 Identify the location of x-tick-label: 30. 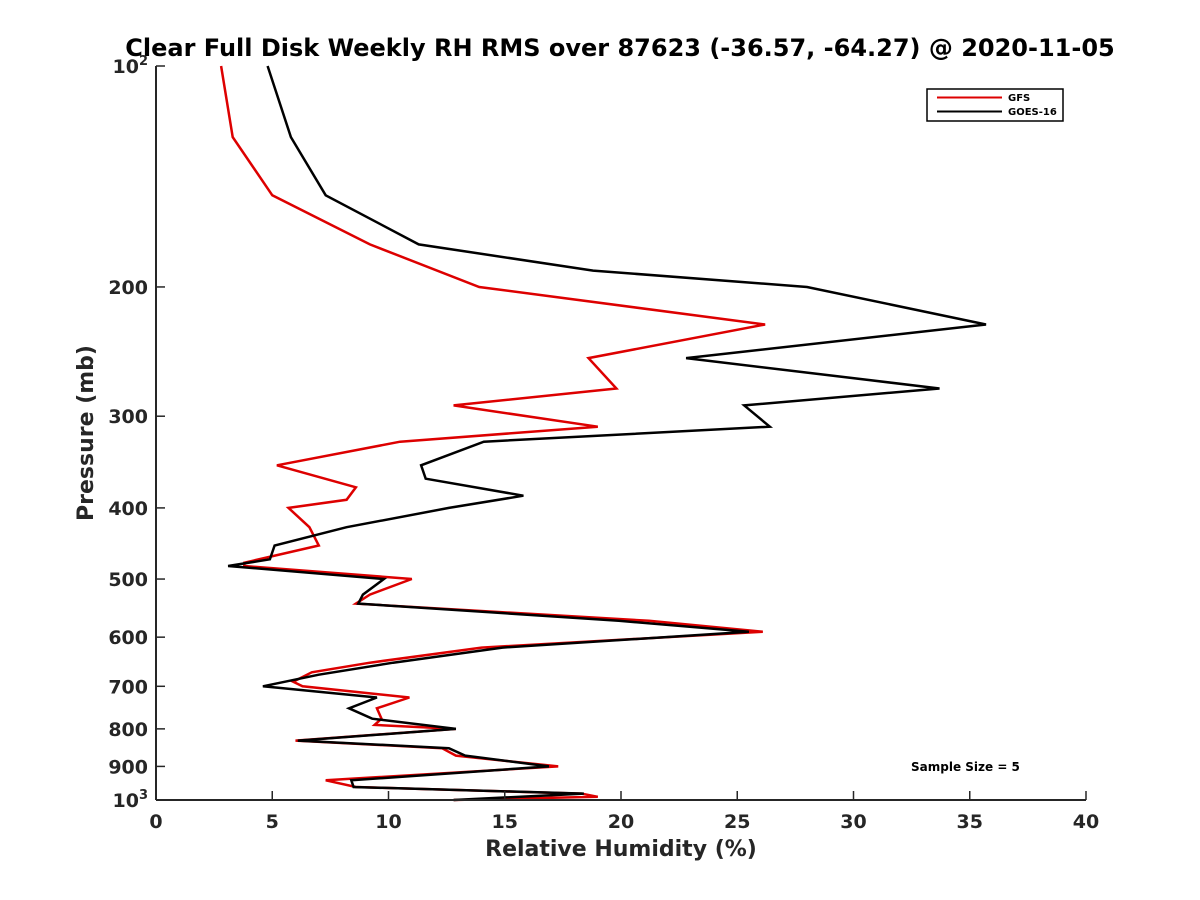
(853, 822).